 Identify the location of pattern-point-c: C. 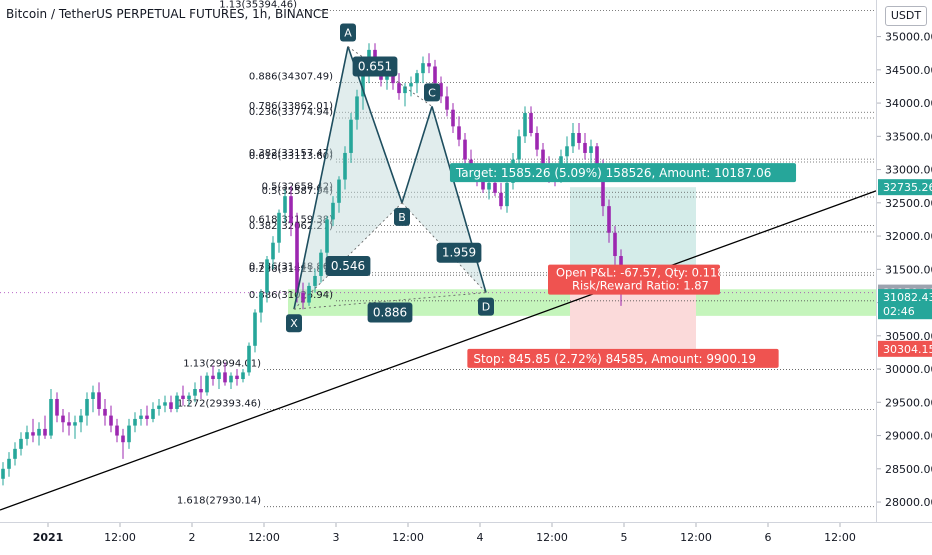
(432, 92).